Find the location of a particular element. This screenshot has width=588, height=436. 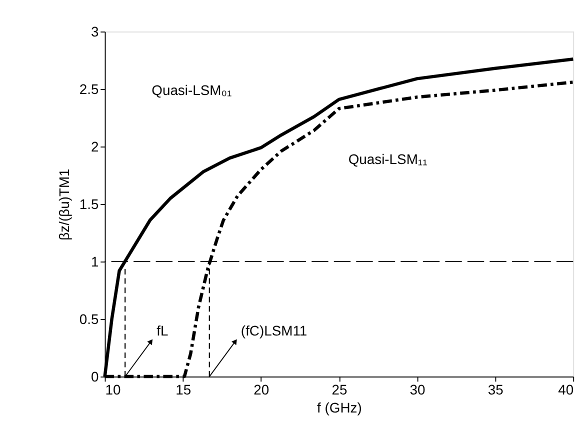

annotation: (fC)LSM11 is located at coordinates (274, 330).